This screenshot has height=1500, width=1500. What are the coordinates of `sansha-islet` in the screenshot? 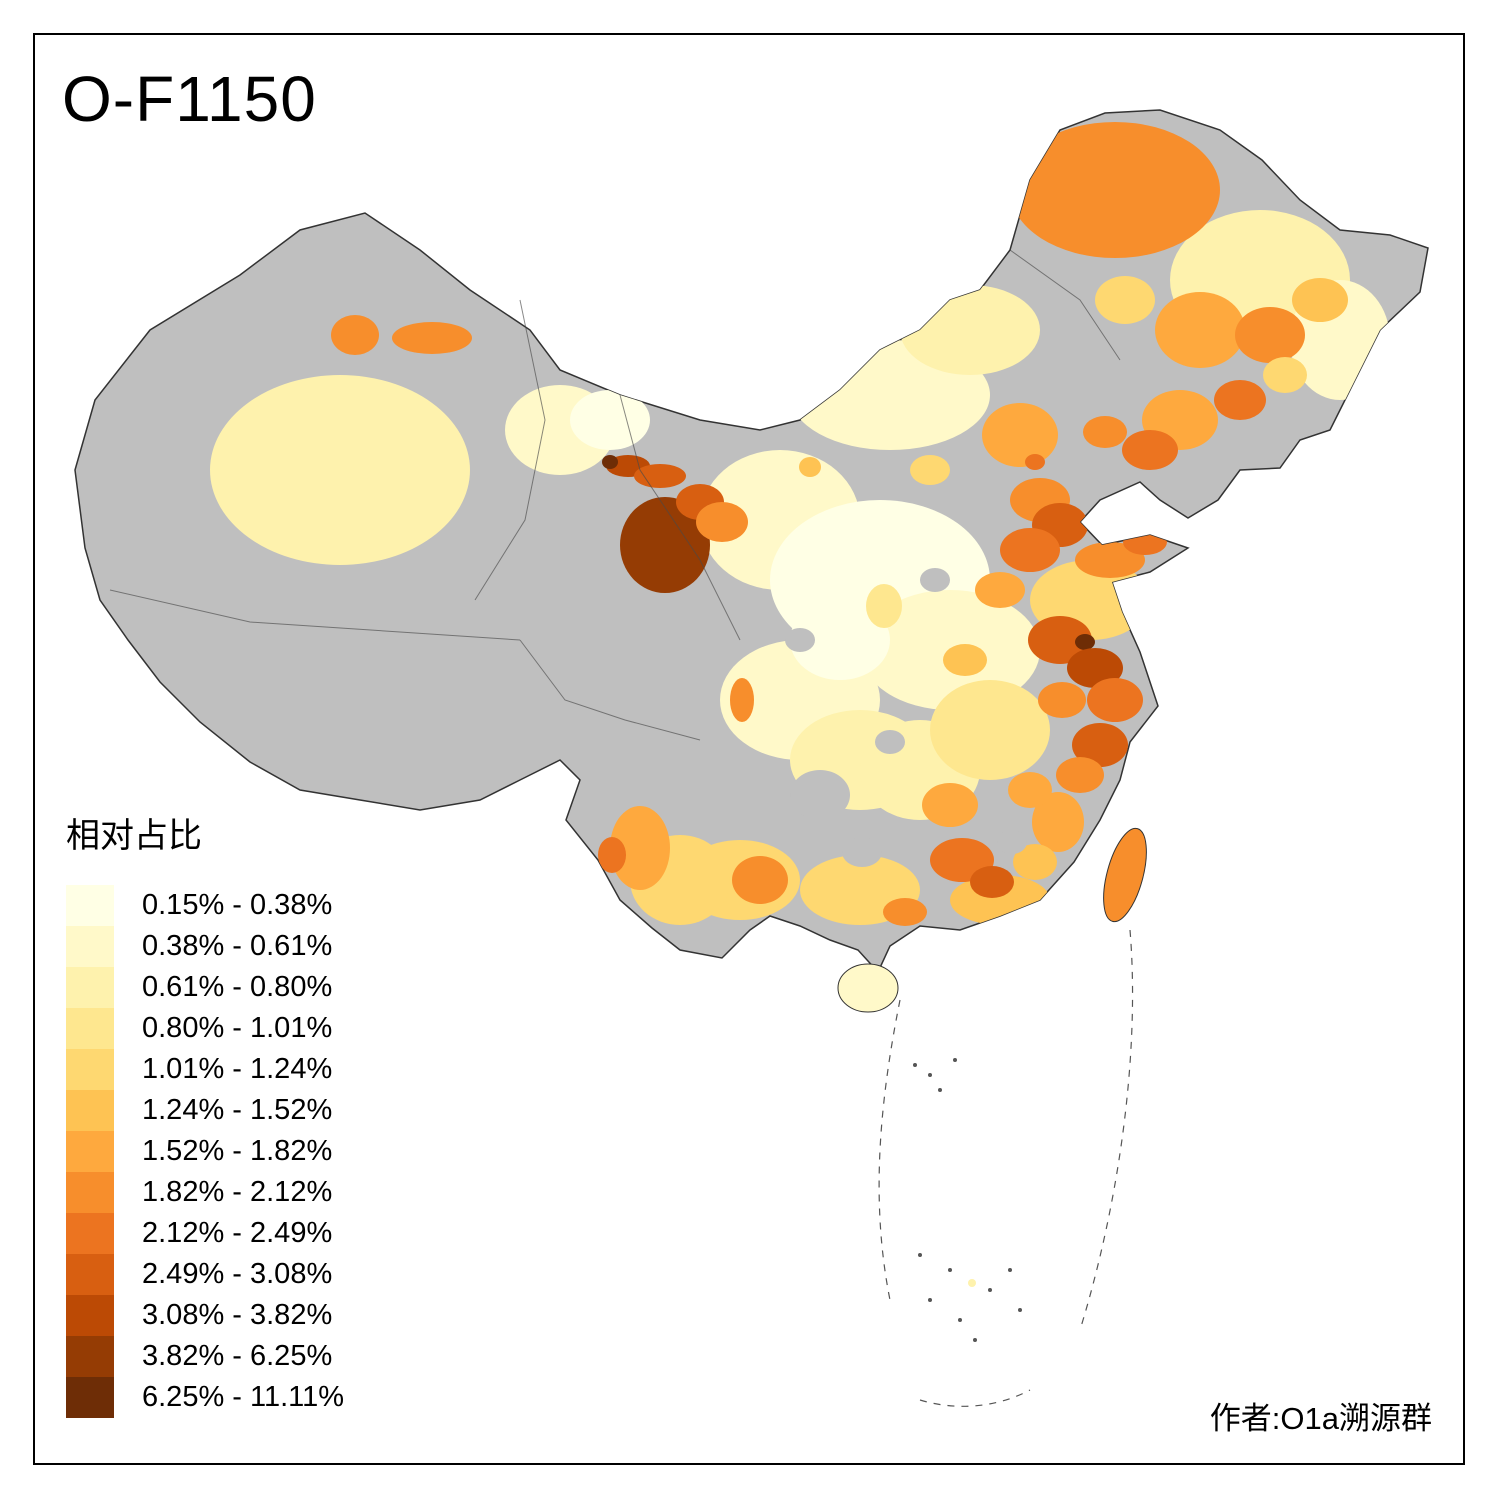 It's located at (972, 1283).